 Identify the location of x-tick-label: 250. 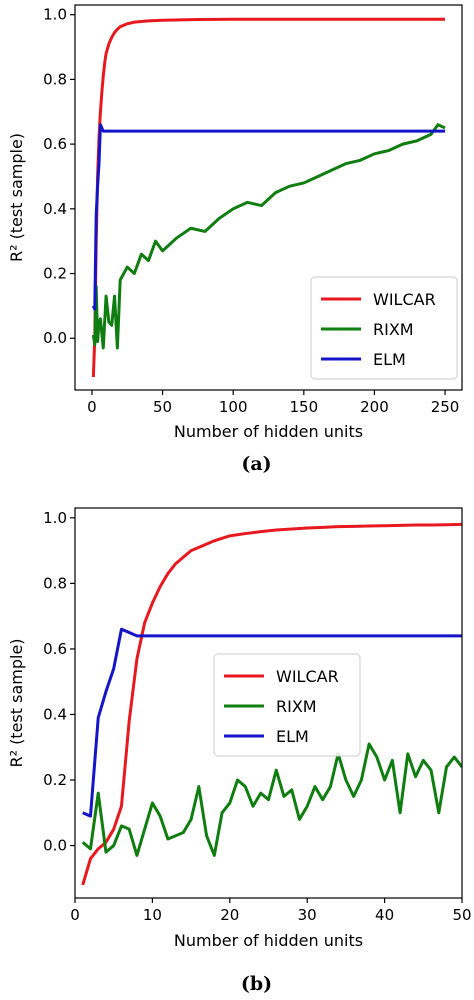
(445, 407).